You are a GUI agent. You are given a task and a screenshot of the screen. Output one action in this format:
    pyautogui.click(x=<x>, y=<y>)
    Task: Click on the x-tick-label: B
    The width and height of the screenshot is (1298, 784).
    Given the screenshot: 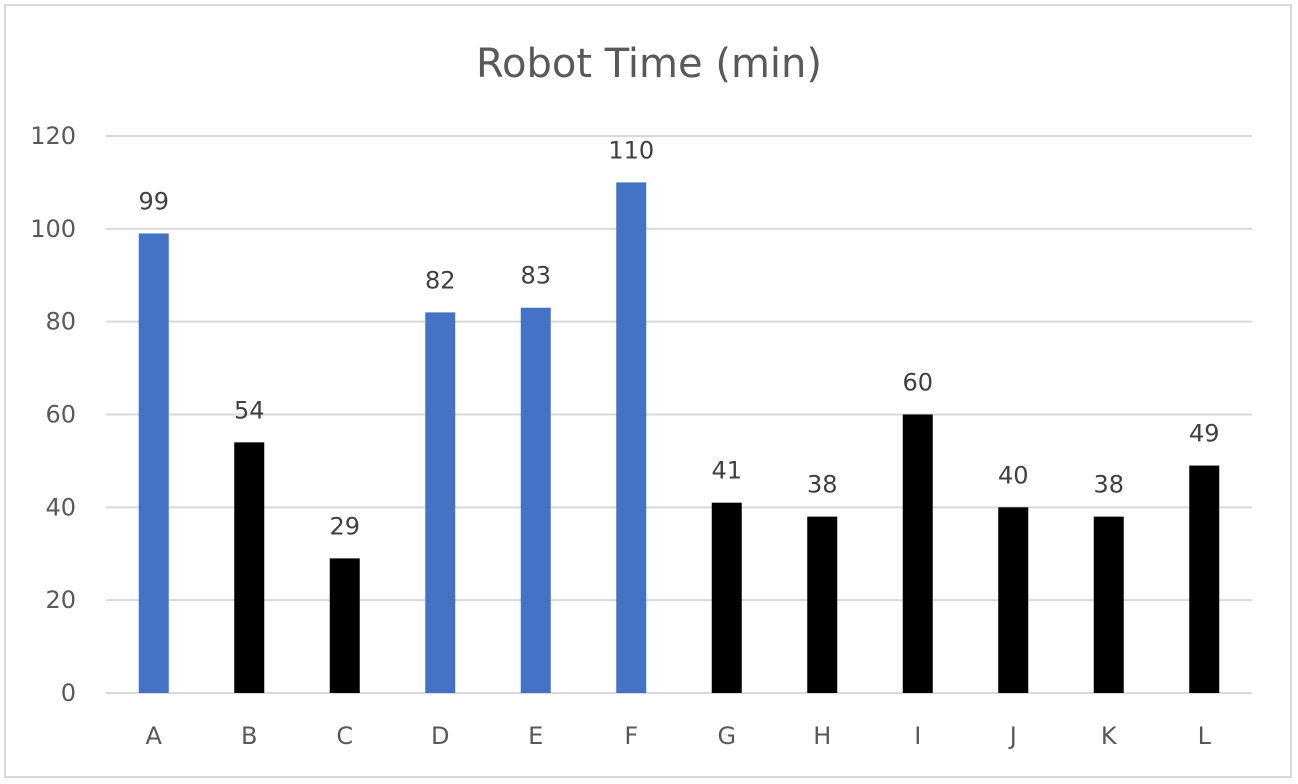 What is the action you would take?
    pyautogui.click(x=249, y=736)
    